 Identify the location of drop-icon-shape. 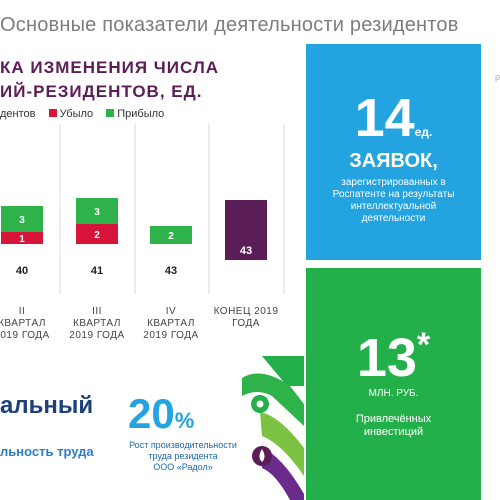
(262, 455).